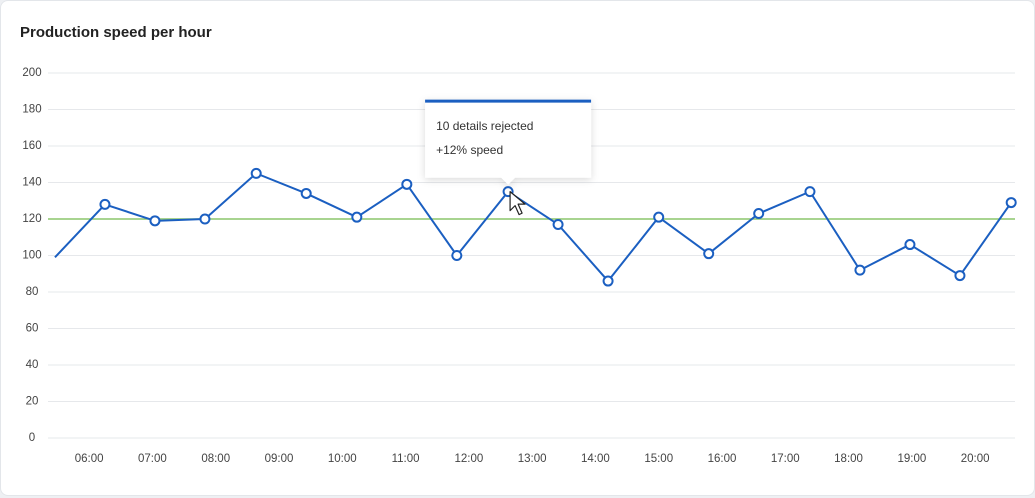  Describe the element at coordinates (89, 459) in the screenshot. I see `x-tick-label: 06:00` at that location.